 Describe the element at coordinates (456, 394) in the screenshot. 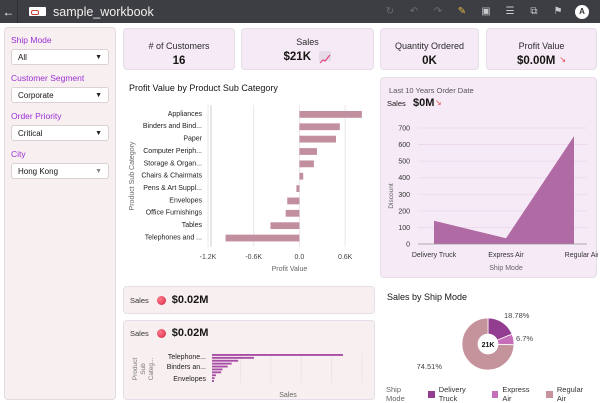

I see `legend-item-delivery-truck: Delivery Truck` at that location.